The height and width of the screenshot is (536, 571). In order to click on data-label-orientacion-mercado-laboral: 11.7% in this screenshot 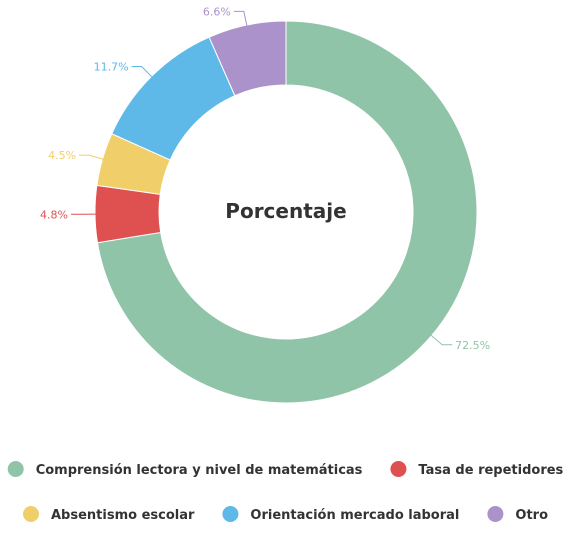, I will do `click(111, 66)`.